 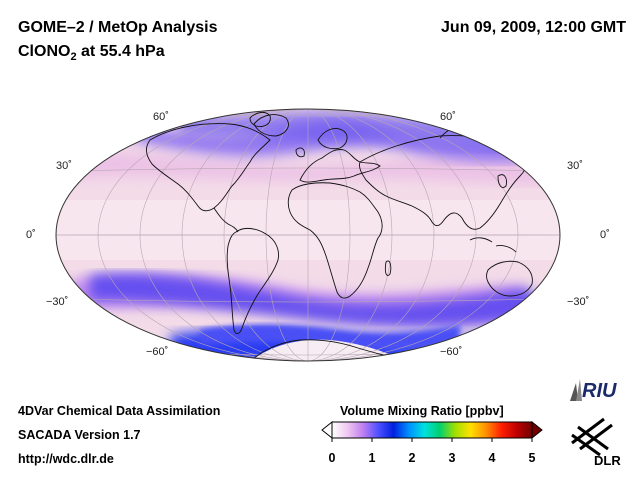 What do you see at coordinates (432, 430) in the screenshot?
I see `colorbar-gradient` at bounding box center [432, 430].